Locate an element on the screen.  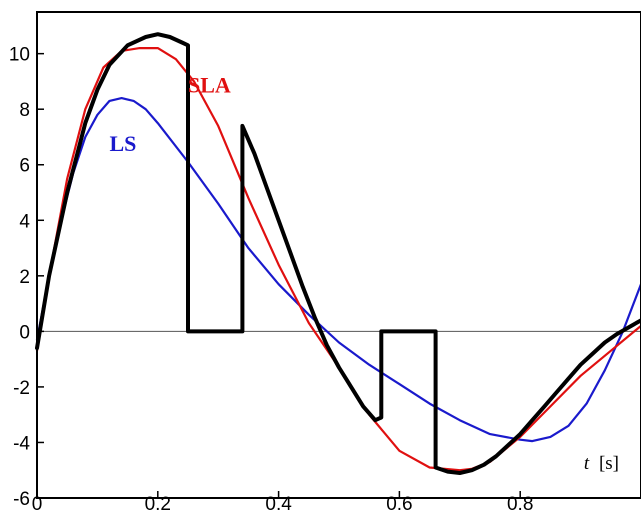
x-tick-label: 0 is located at coordinates (37, 504).